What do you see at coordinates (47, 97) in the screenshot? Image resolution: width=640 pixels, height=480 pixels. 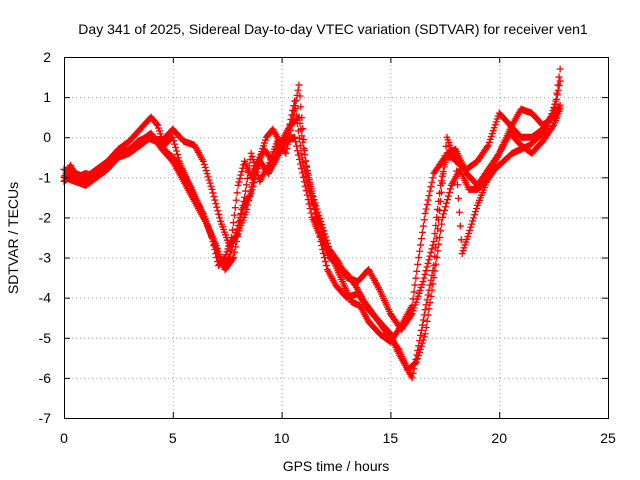 I see `y-tick-label: 1` at bounding box center [47, 97].